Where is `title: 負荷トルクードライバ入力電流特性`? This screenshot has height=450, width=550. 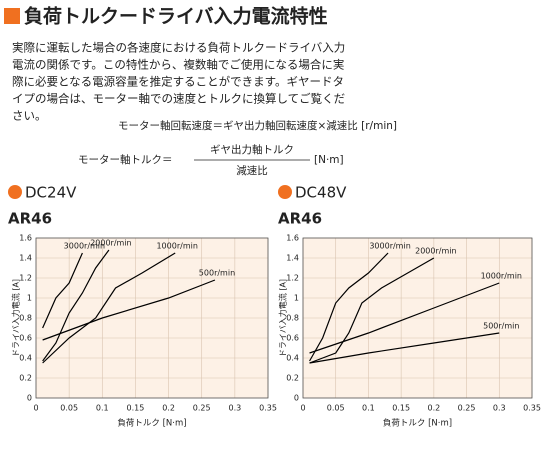
title: 負荷トルクードライバ入力電流特性 is located at coordinates (176, 16).